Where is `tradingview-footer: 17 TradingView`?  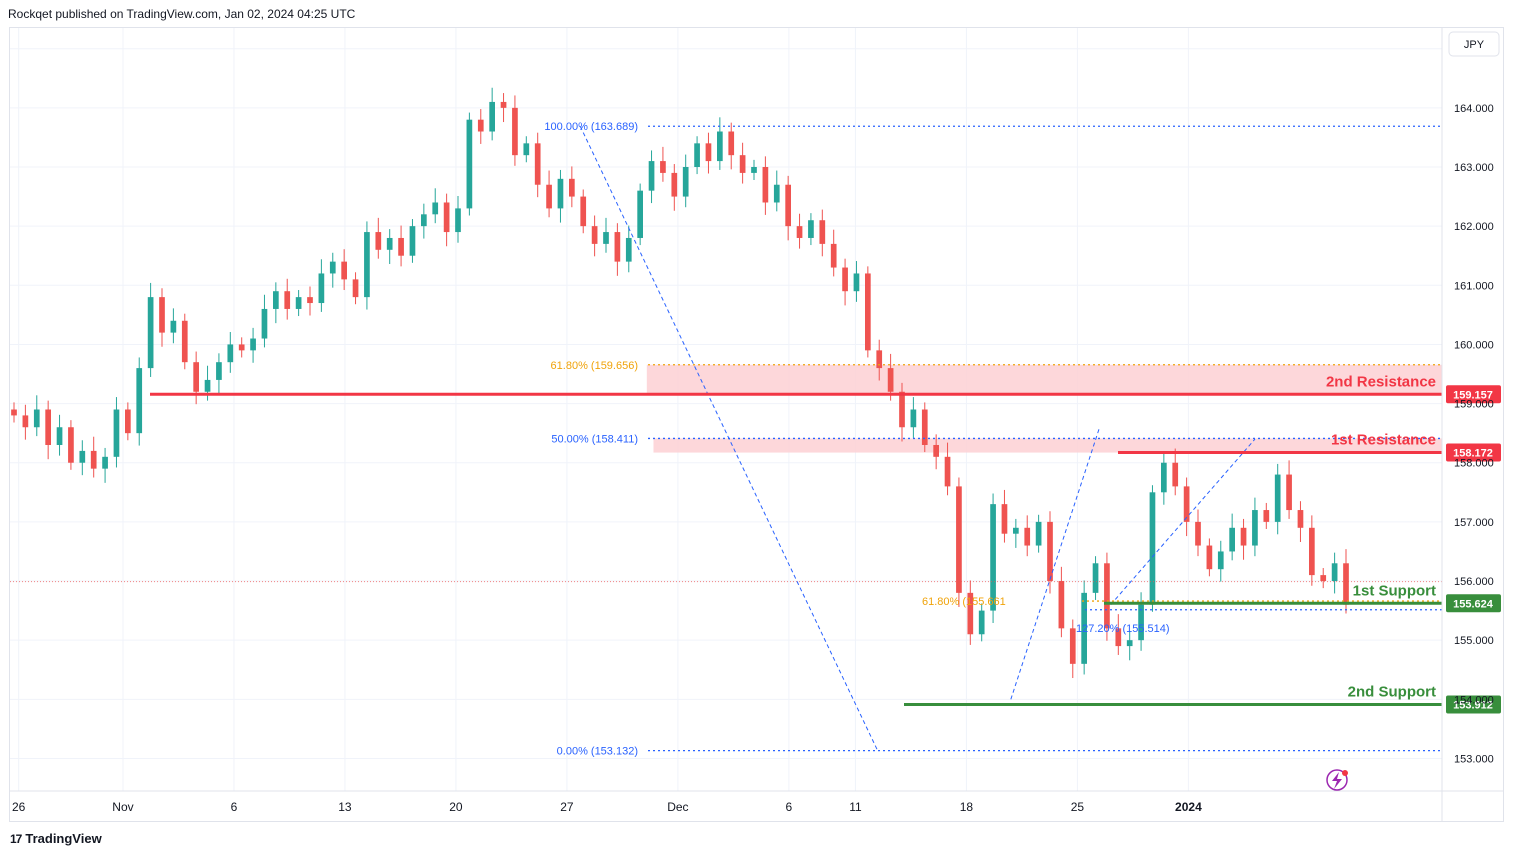 tradingview-footer: 17 TradingView is located at coordinates (56, 838).